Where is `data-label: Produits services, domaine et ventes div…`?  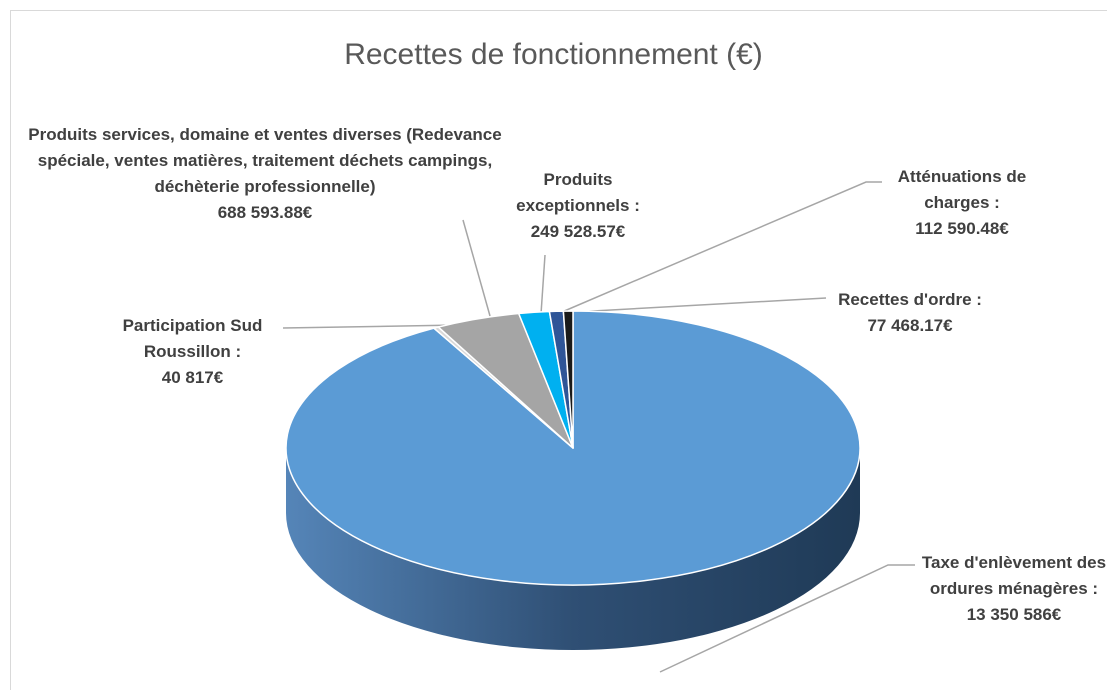
data-label: Produits services, domaine et ventes div… is located at coordinates (265, 174).